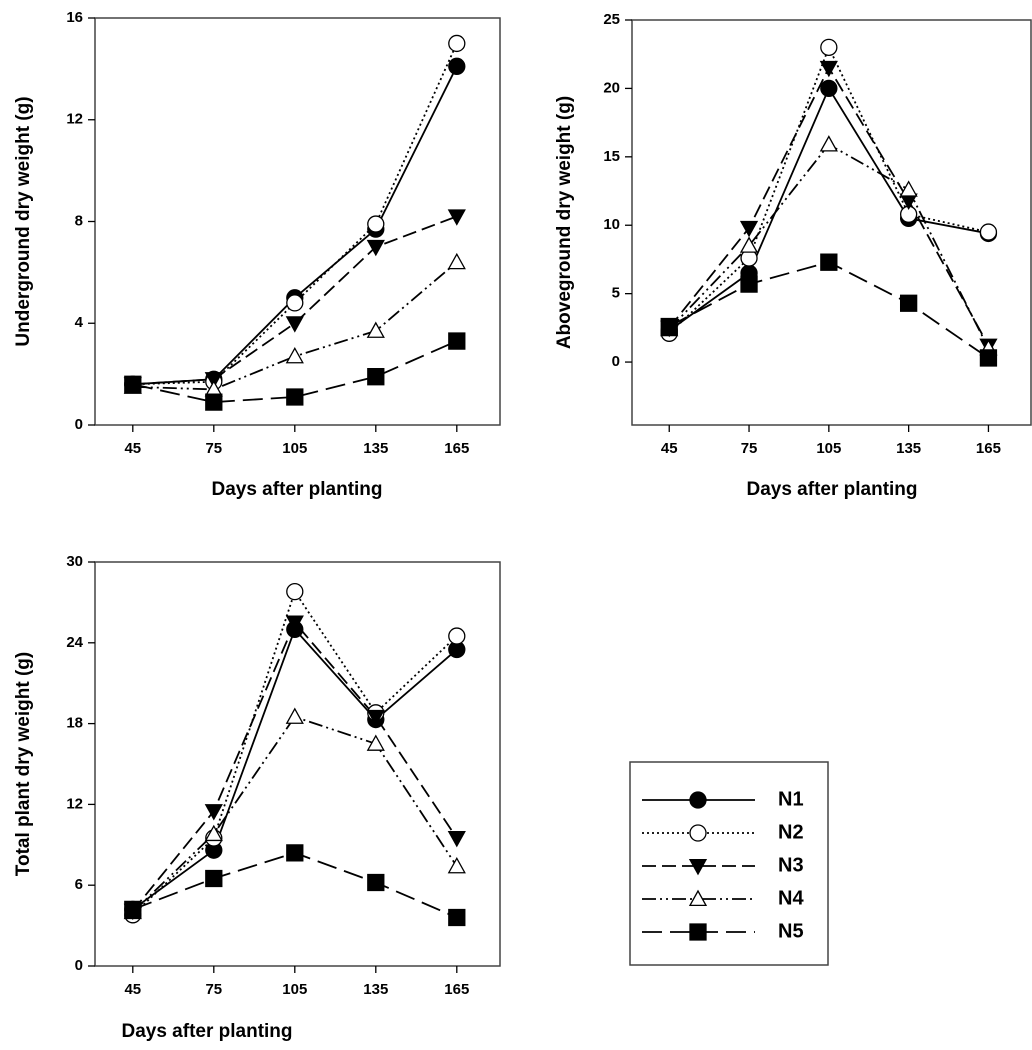  What do you see at coordinates (791, 865) in the screenshot?
I see `legend-label: N3` at bounding box center [791, 865].